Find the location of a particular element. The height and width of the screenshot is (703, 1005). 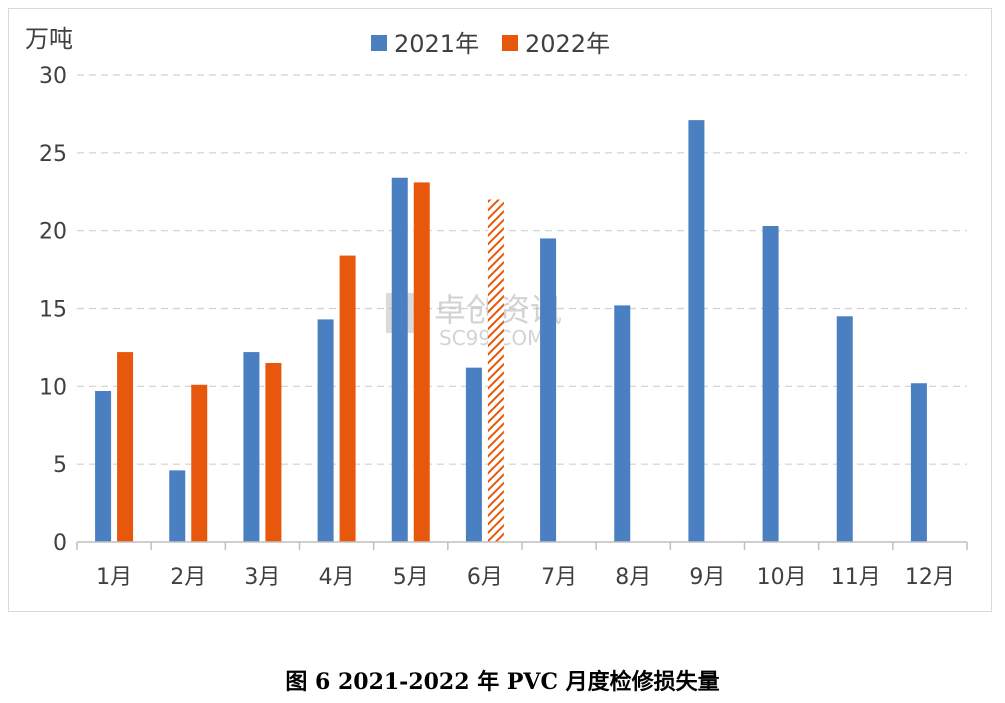

bar-2022年-2月 is located at coordinates (199, 463).